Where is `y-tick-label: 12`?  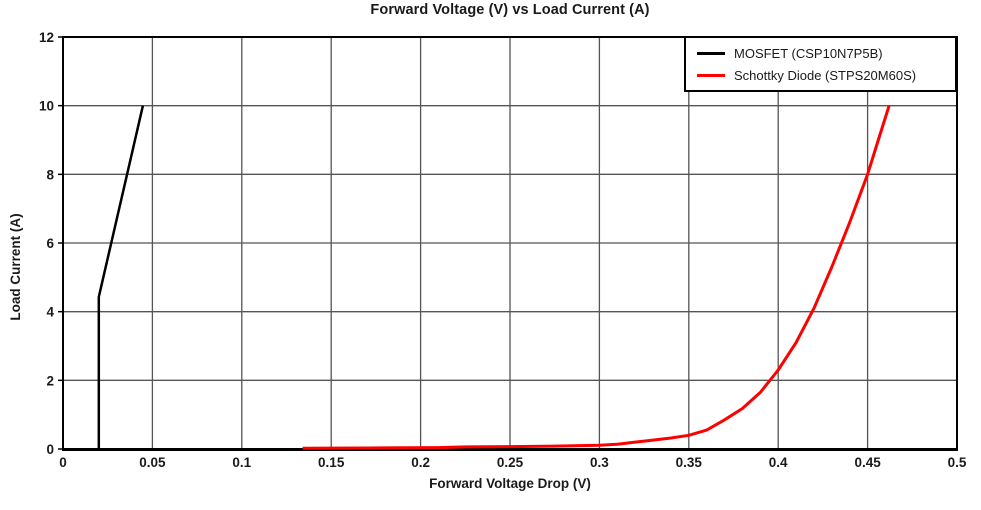
y-tick-label: 12 is located at coordinates (46, 37).